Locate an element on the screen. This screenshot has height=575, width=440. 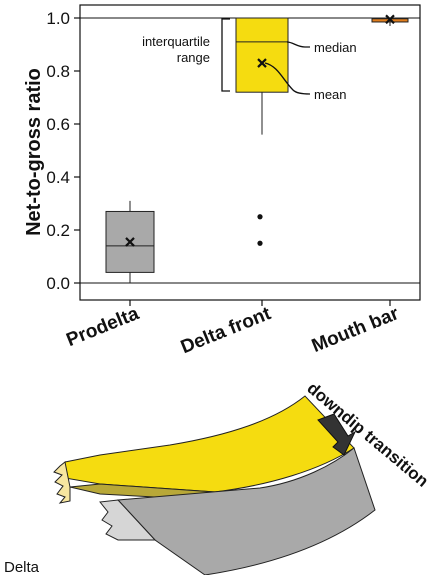
box-delta-front is located at coordinates (262, 131).